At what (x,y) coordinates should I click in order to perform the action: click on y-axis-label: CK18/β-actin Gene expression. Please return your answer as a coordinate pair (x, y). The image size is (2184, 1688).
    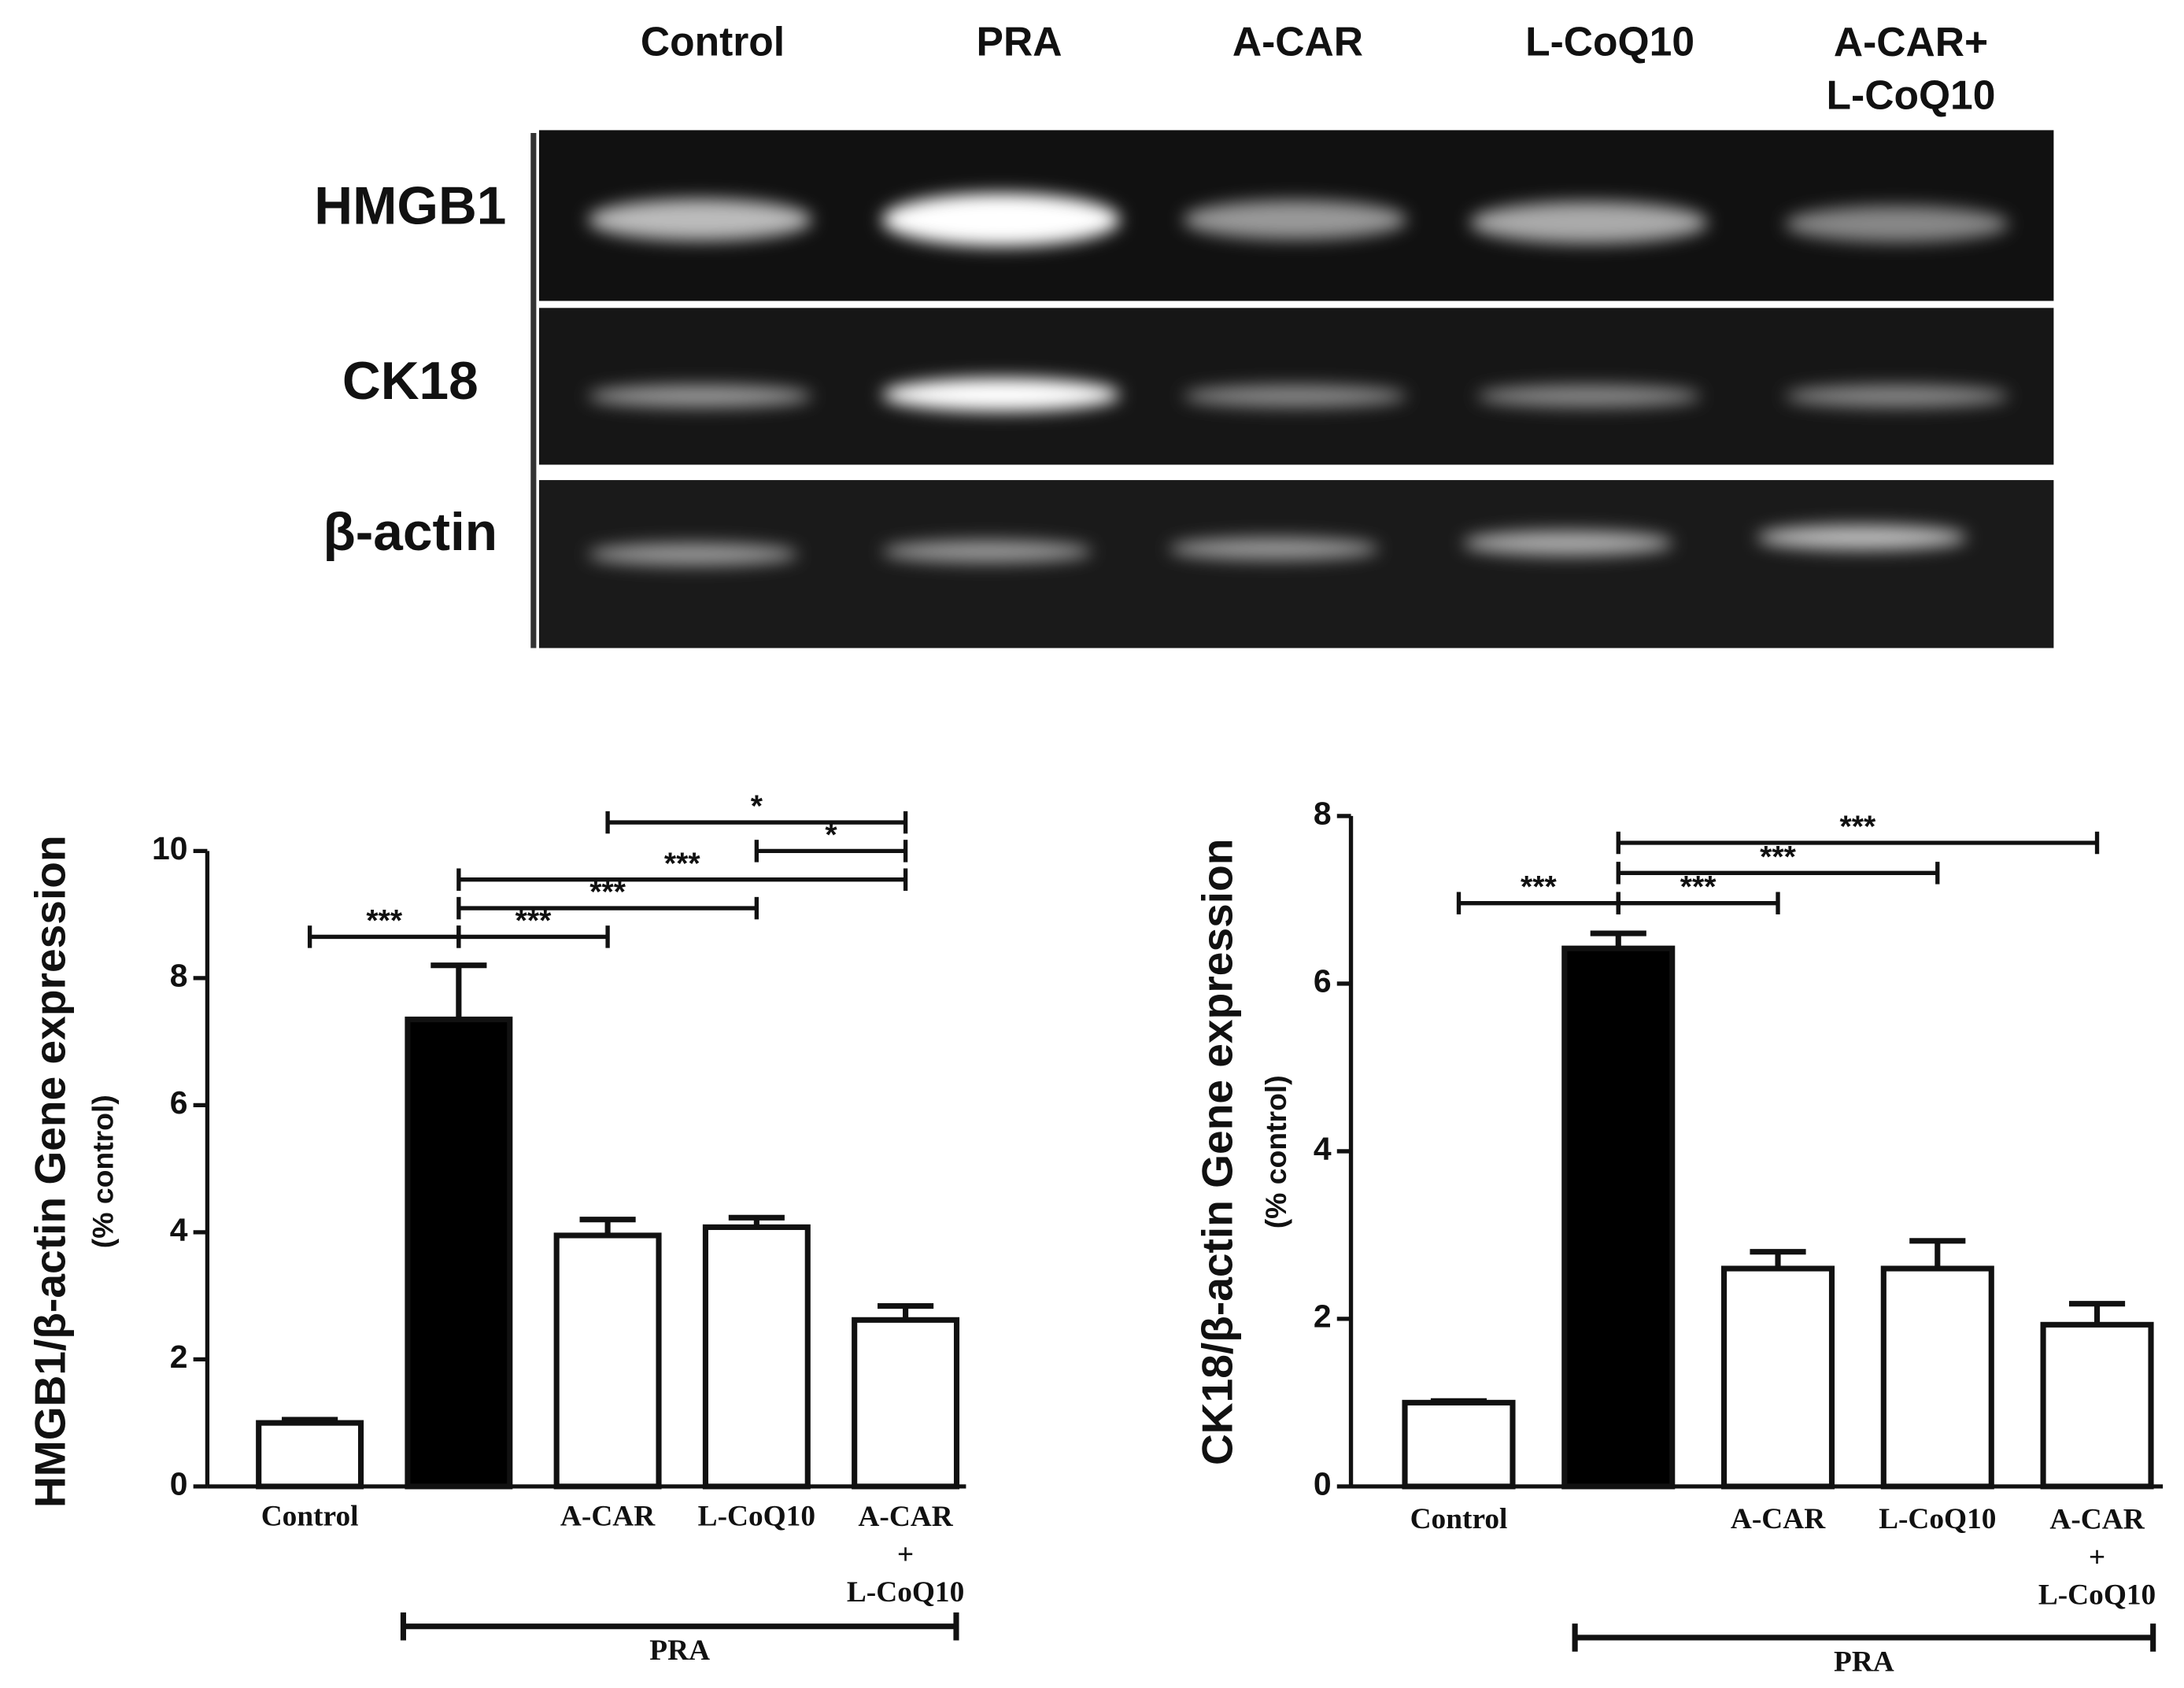
    Looking at the image, I should click on (1217, 1152).